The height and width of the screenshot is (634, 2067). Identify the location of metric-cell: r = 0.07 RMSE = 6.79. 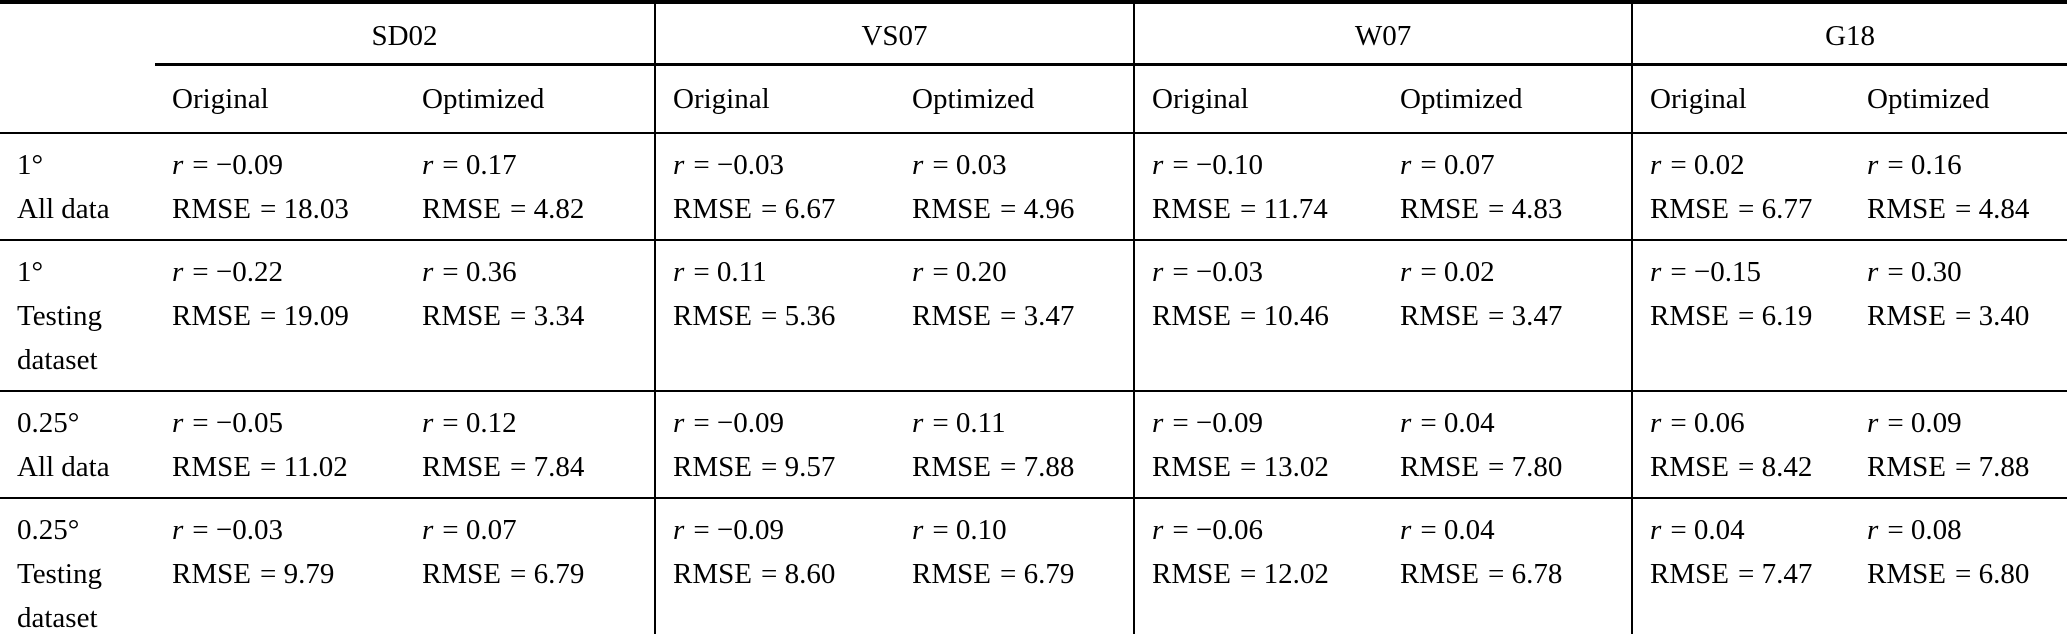
(530, 566).